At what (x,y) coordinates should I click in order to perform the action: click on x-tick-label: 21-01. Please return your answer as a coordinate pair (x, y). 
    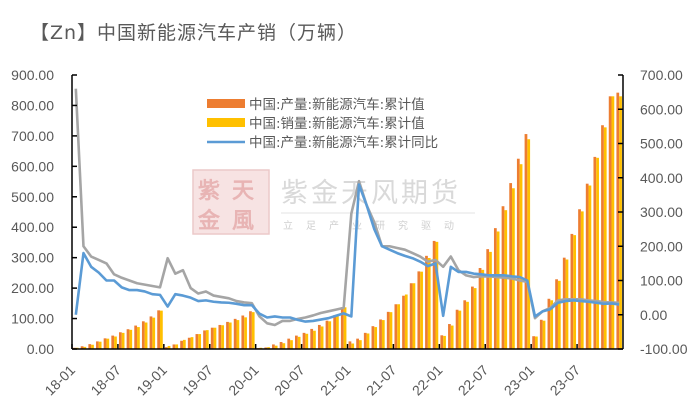
    Looking at the image, I should click on (335, 380).